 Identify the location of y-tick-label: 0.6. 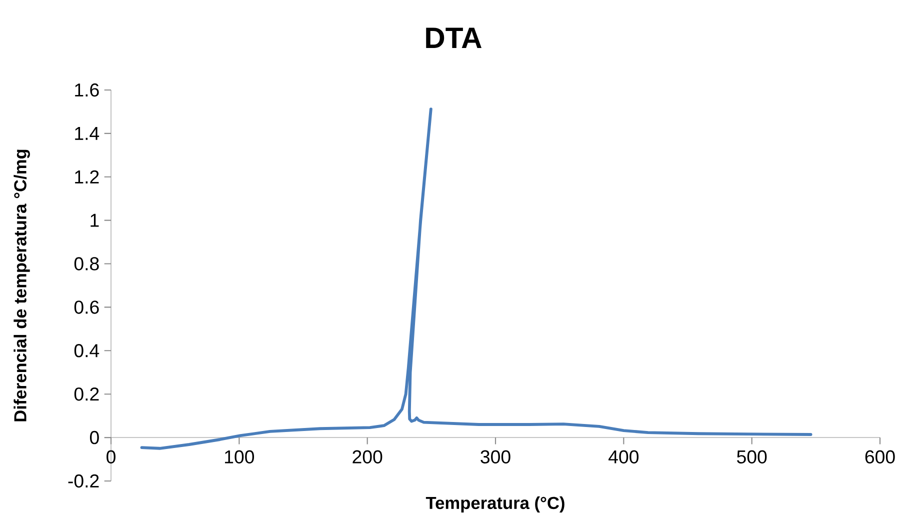
(86, 307).